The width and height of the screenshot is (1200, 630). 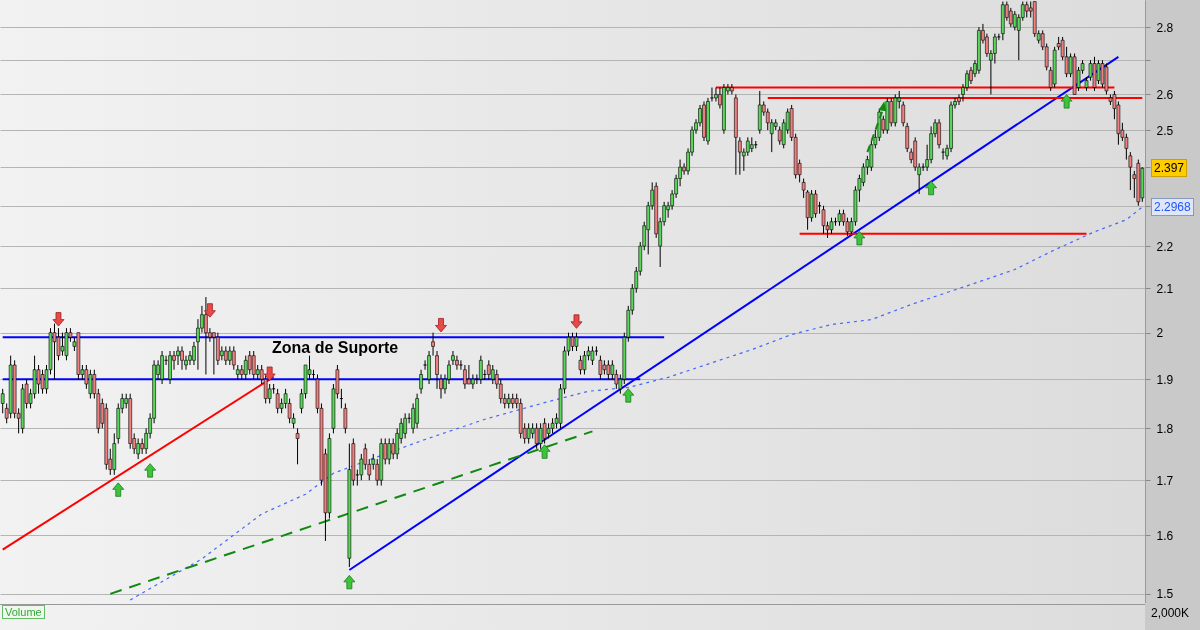 What do you see at coordinates (23, 612) in the screenshot?
I see `text: Volume` at bounding box center [23, 612].